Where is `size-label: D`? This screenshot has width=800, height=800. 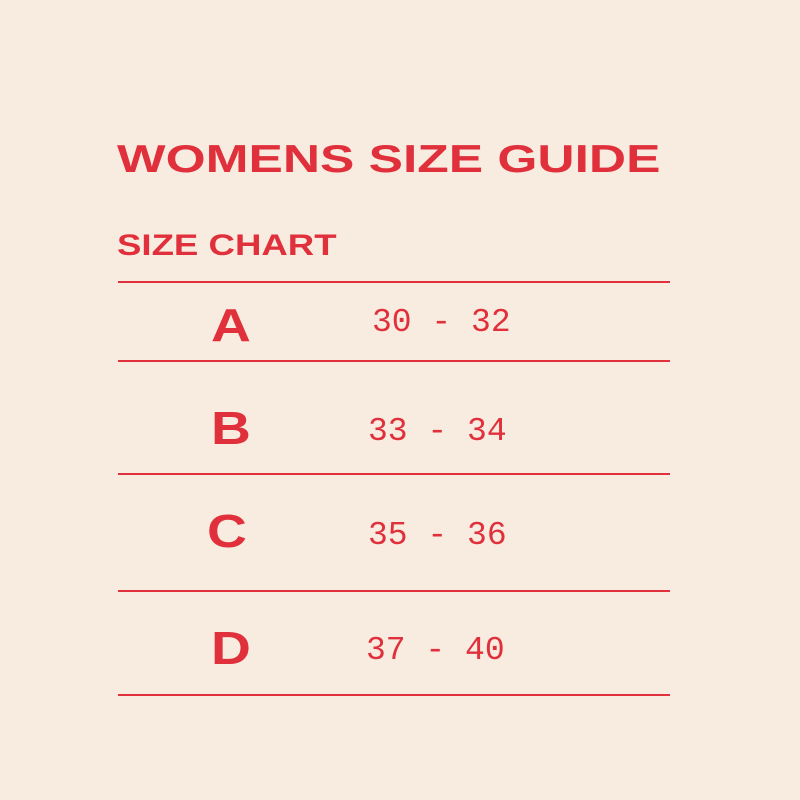
size-label: D is located at coordinates (231, 648).